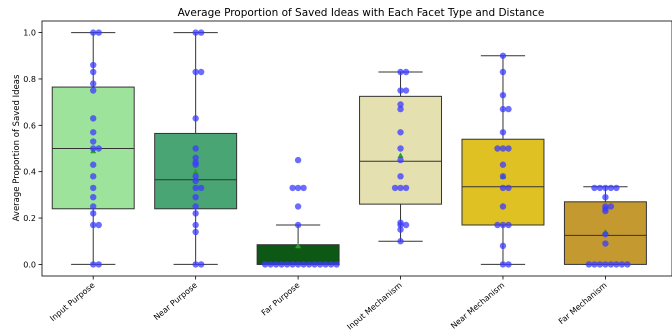 The image size is (672, 336). I want to click on y-tick-label: 0.8, so click(29, 79).